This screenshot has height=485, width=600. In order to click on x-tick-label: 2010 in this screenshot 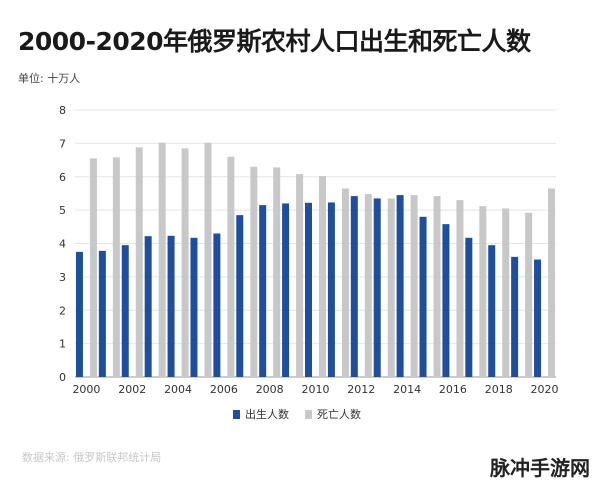, I will do `click(316, 389)`.